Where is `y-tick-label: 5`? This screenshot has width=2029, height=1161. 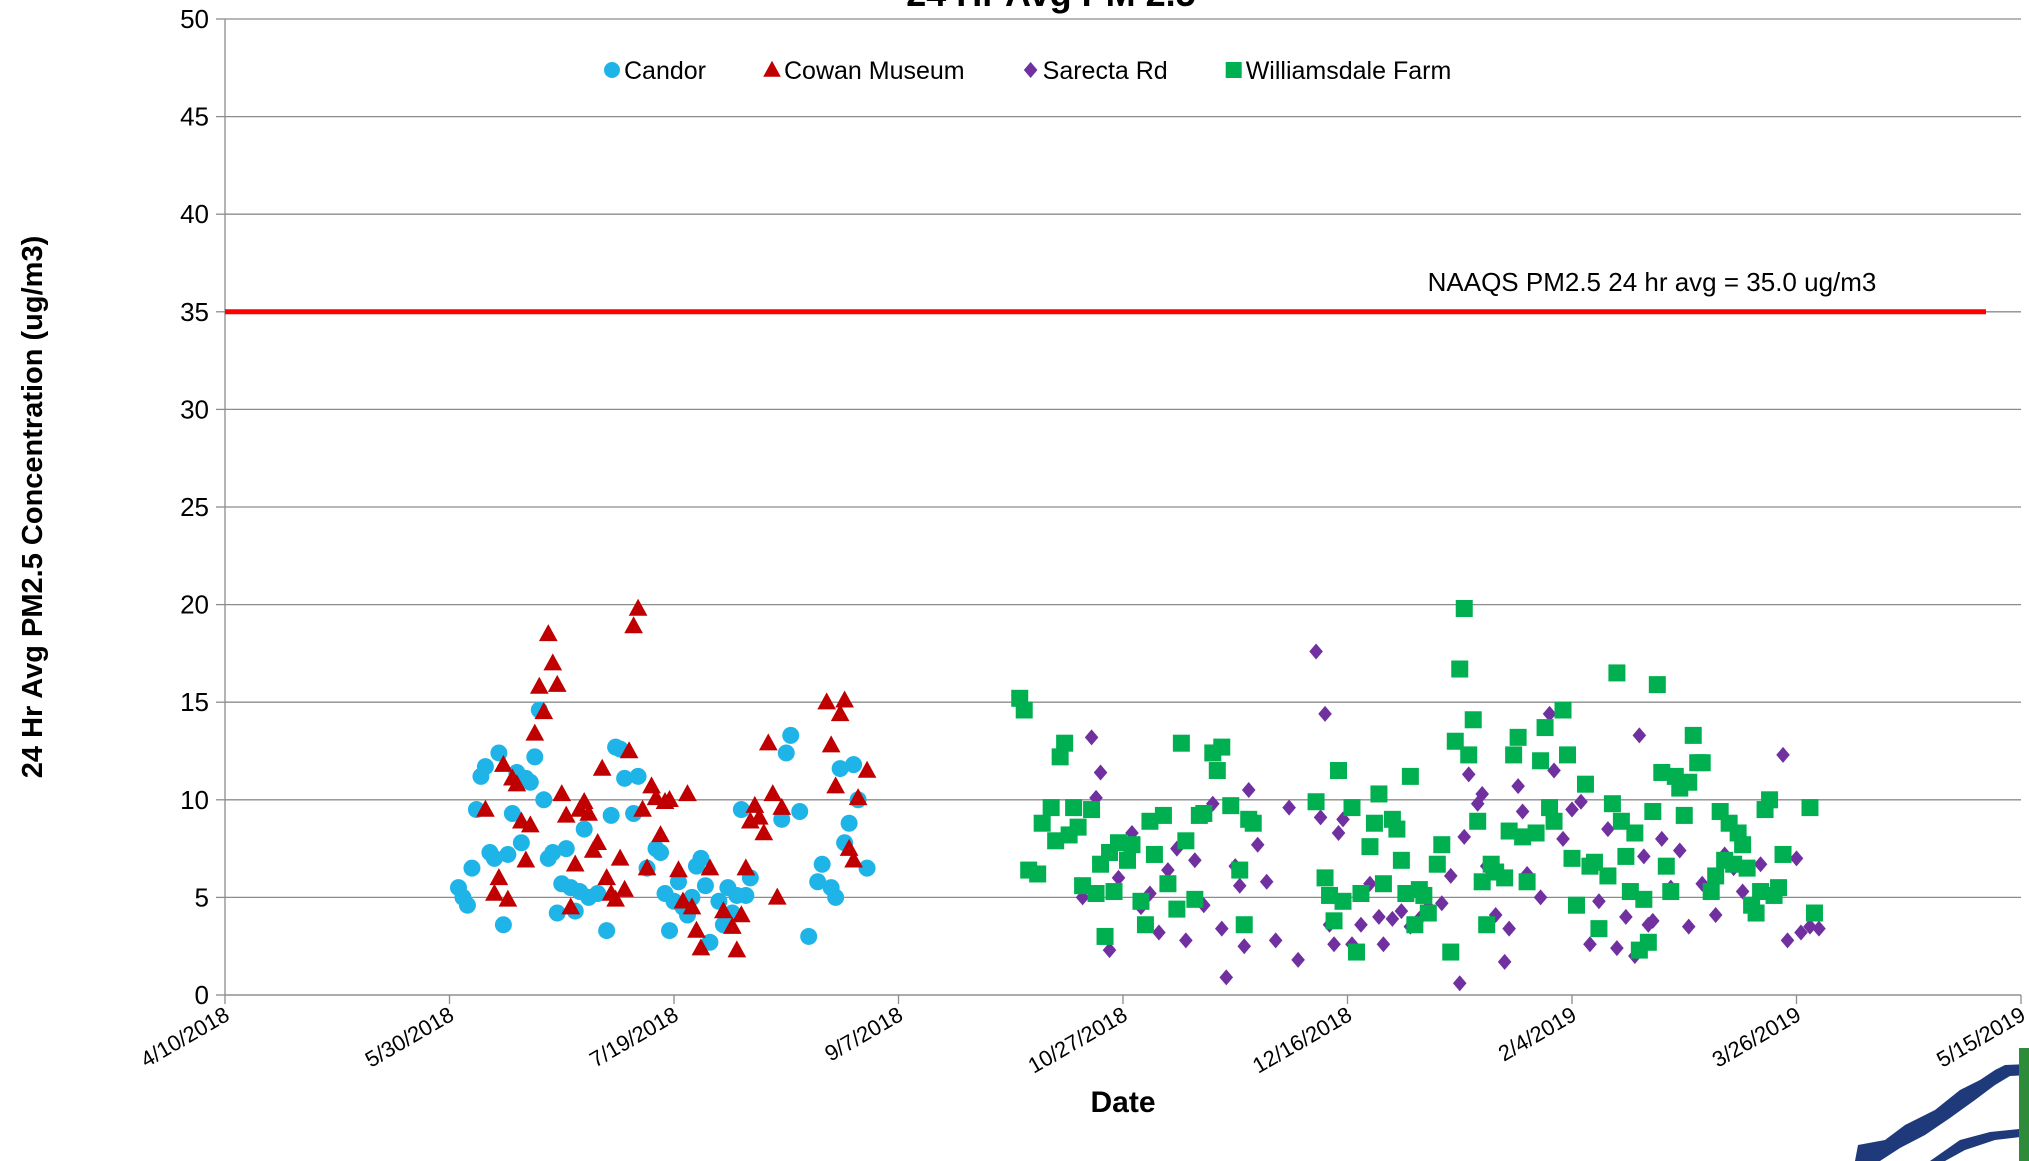 y-tick-label: 5 is located at coordinates (202, 897).